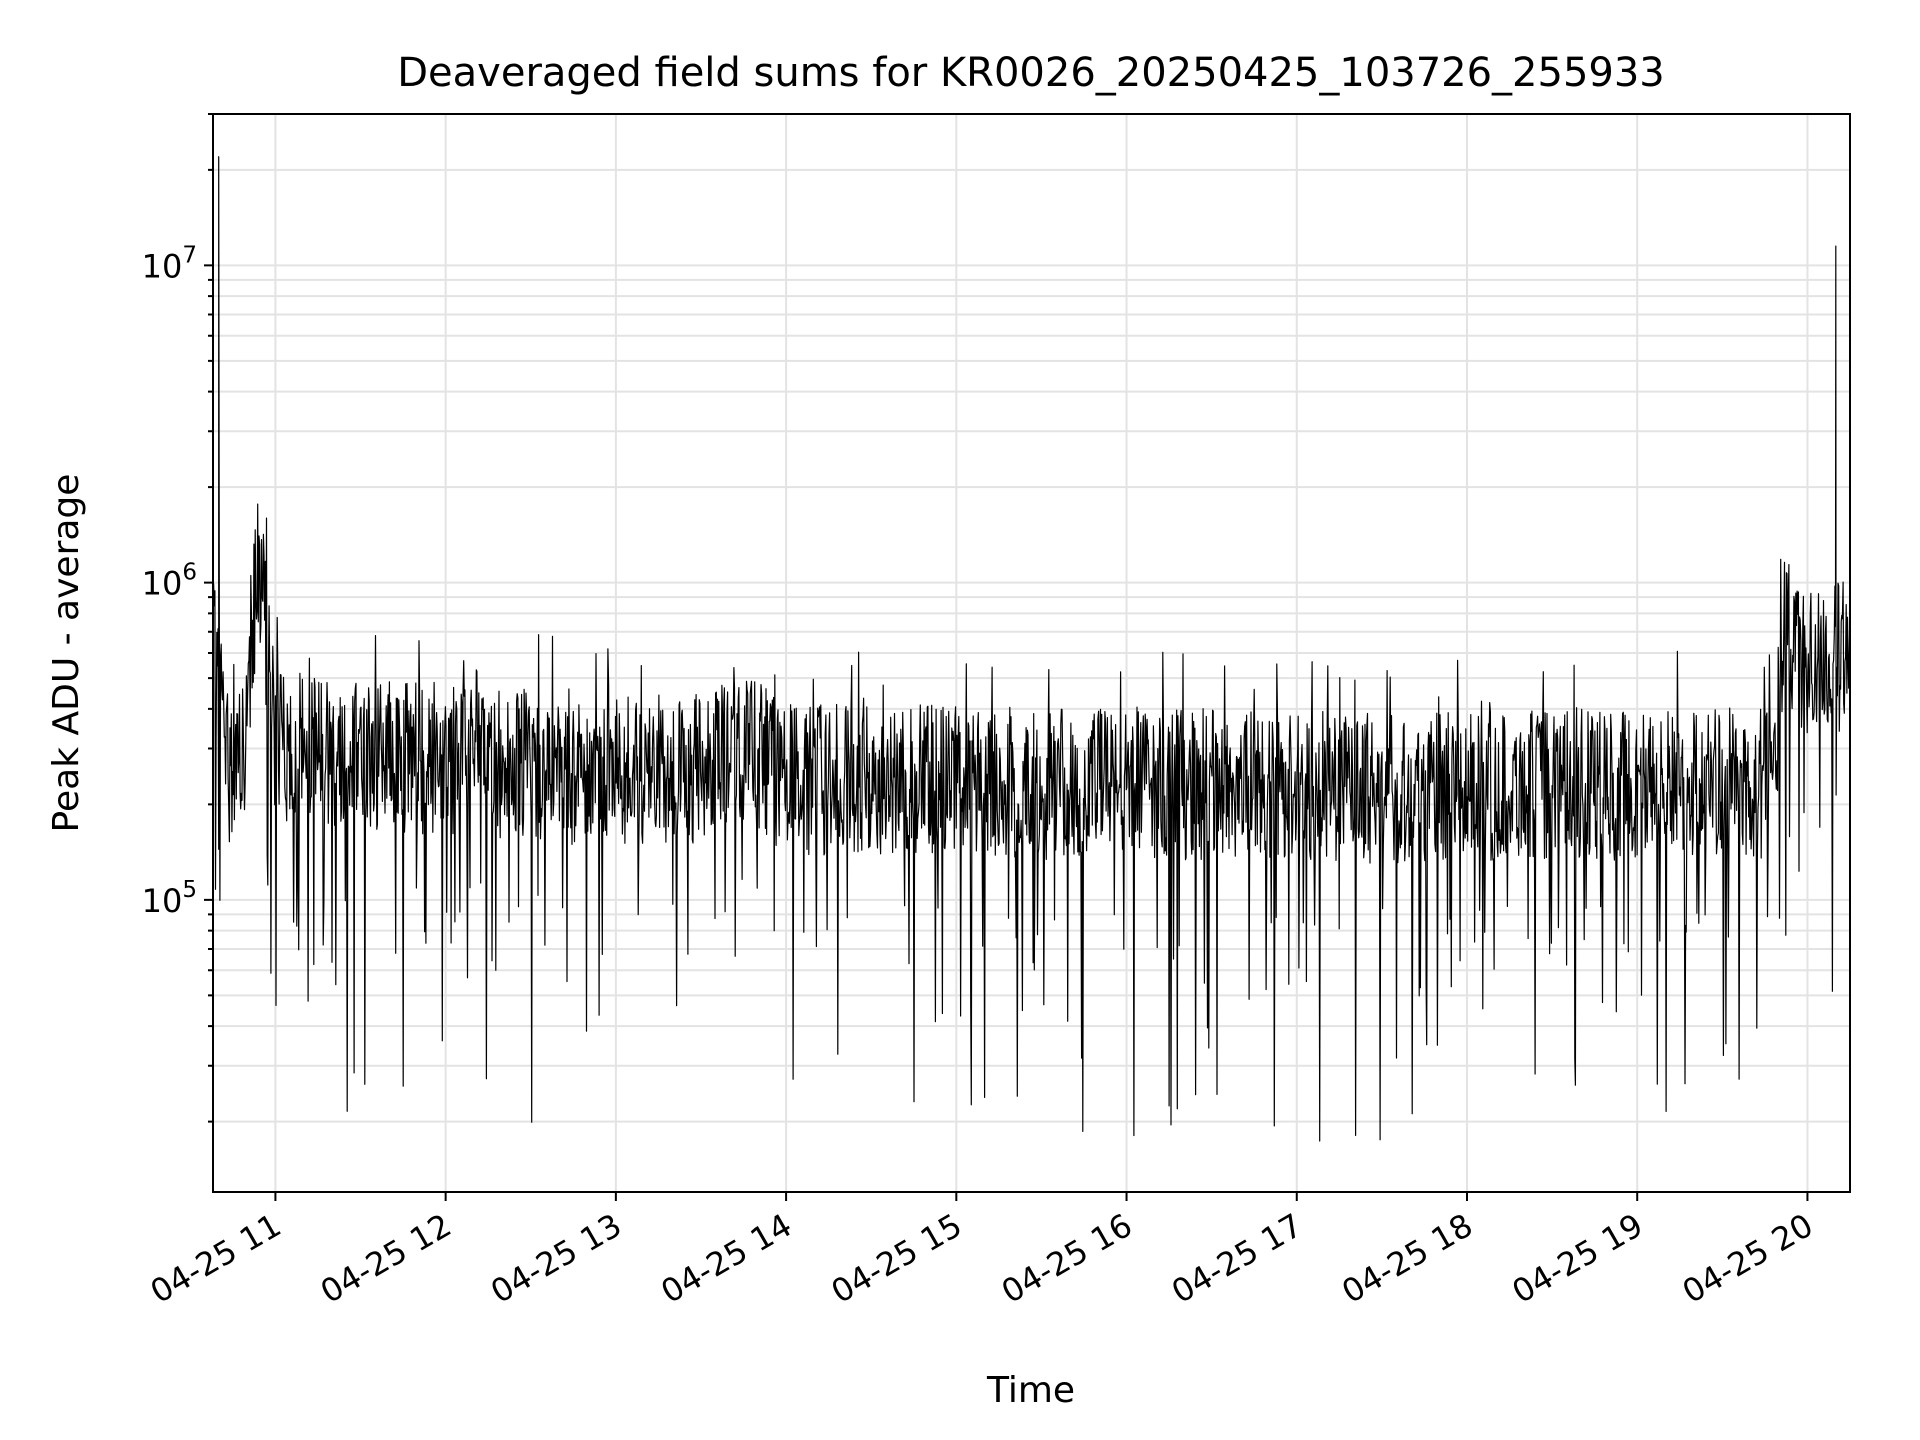 The image size is (1920, 1440). Describe the element at coordinates (189, 890) in the screenshot. I see `y-tick-exponent: 5` at that location.